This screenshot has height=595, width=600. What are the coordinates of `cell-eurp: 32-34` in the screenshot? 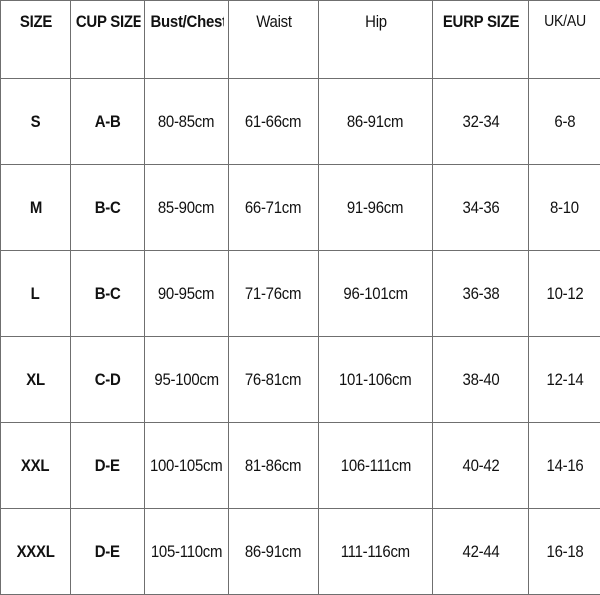 It's located at (481, 122).